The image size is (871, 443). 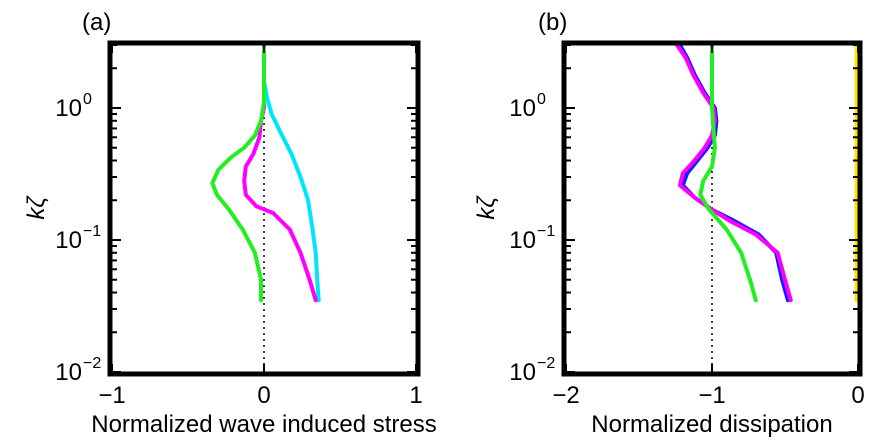 What do you see at coordinates (552, 22) in the screenshot?
I see `panel-label: (b)` at bounding box center [552, 22].